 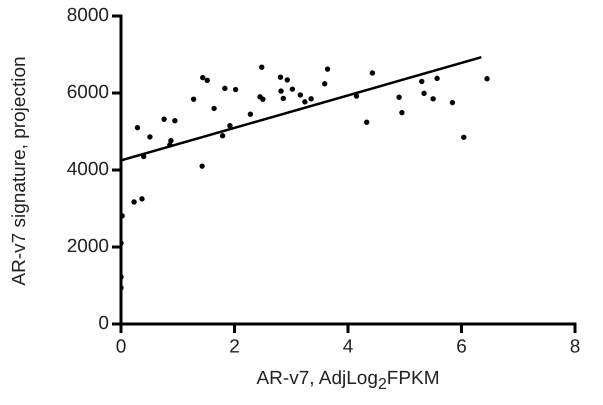 I want to click on y-tick-label: 4000, so click(x=87, y=169).